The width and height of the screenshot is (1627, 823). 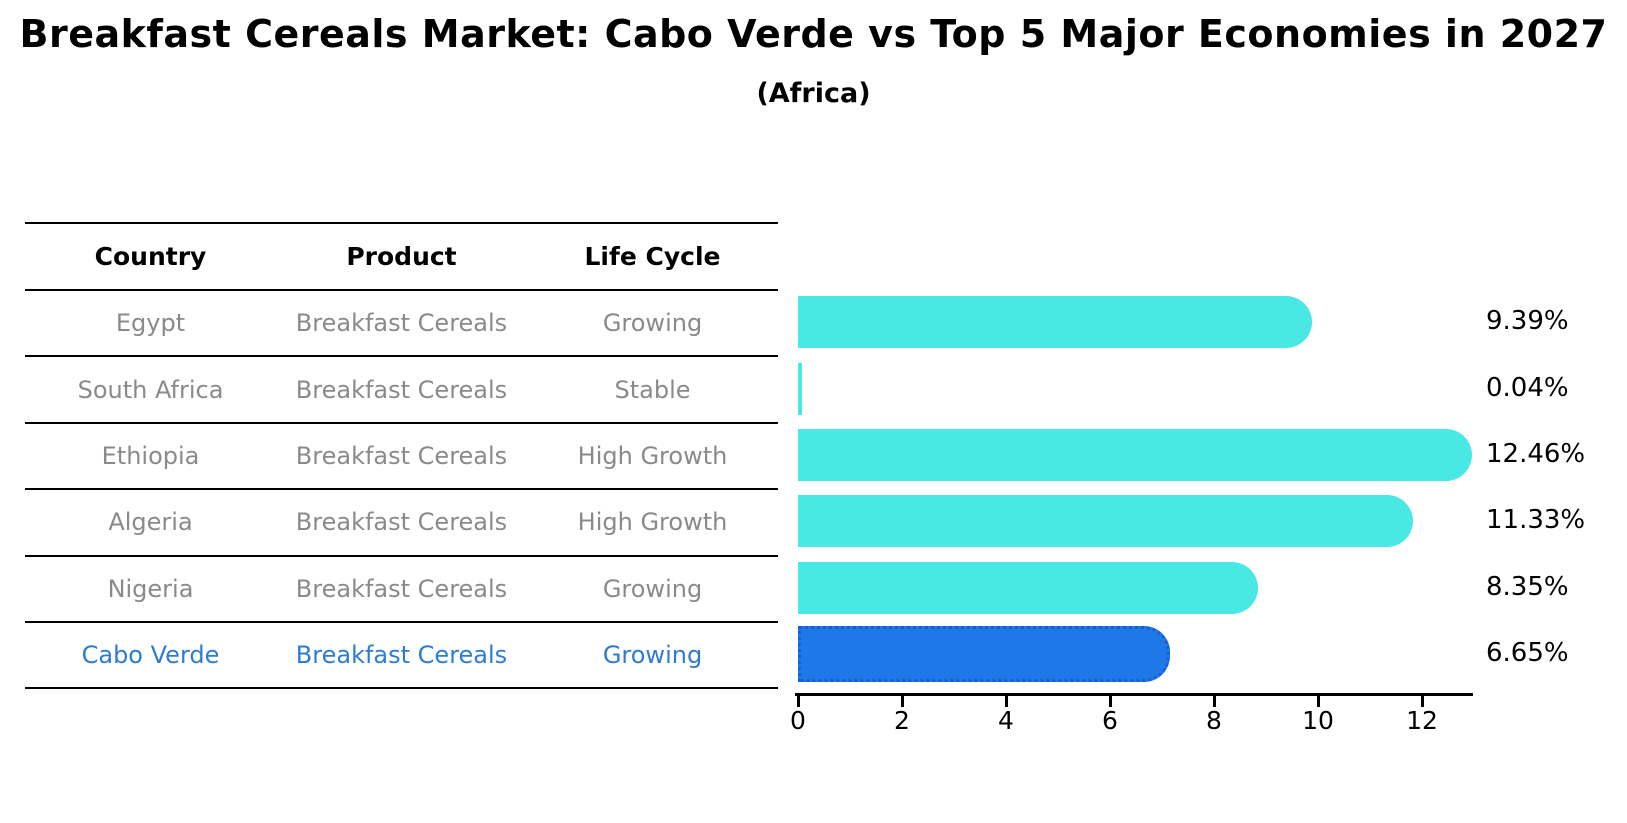 What do you see at coordinates (1536, 454) in the screenshot?
I see `value-label-ethiopia: 12.46%` at bounding box center [1536, 454].